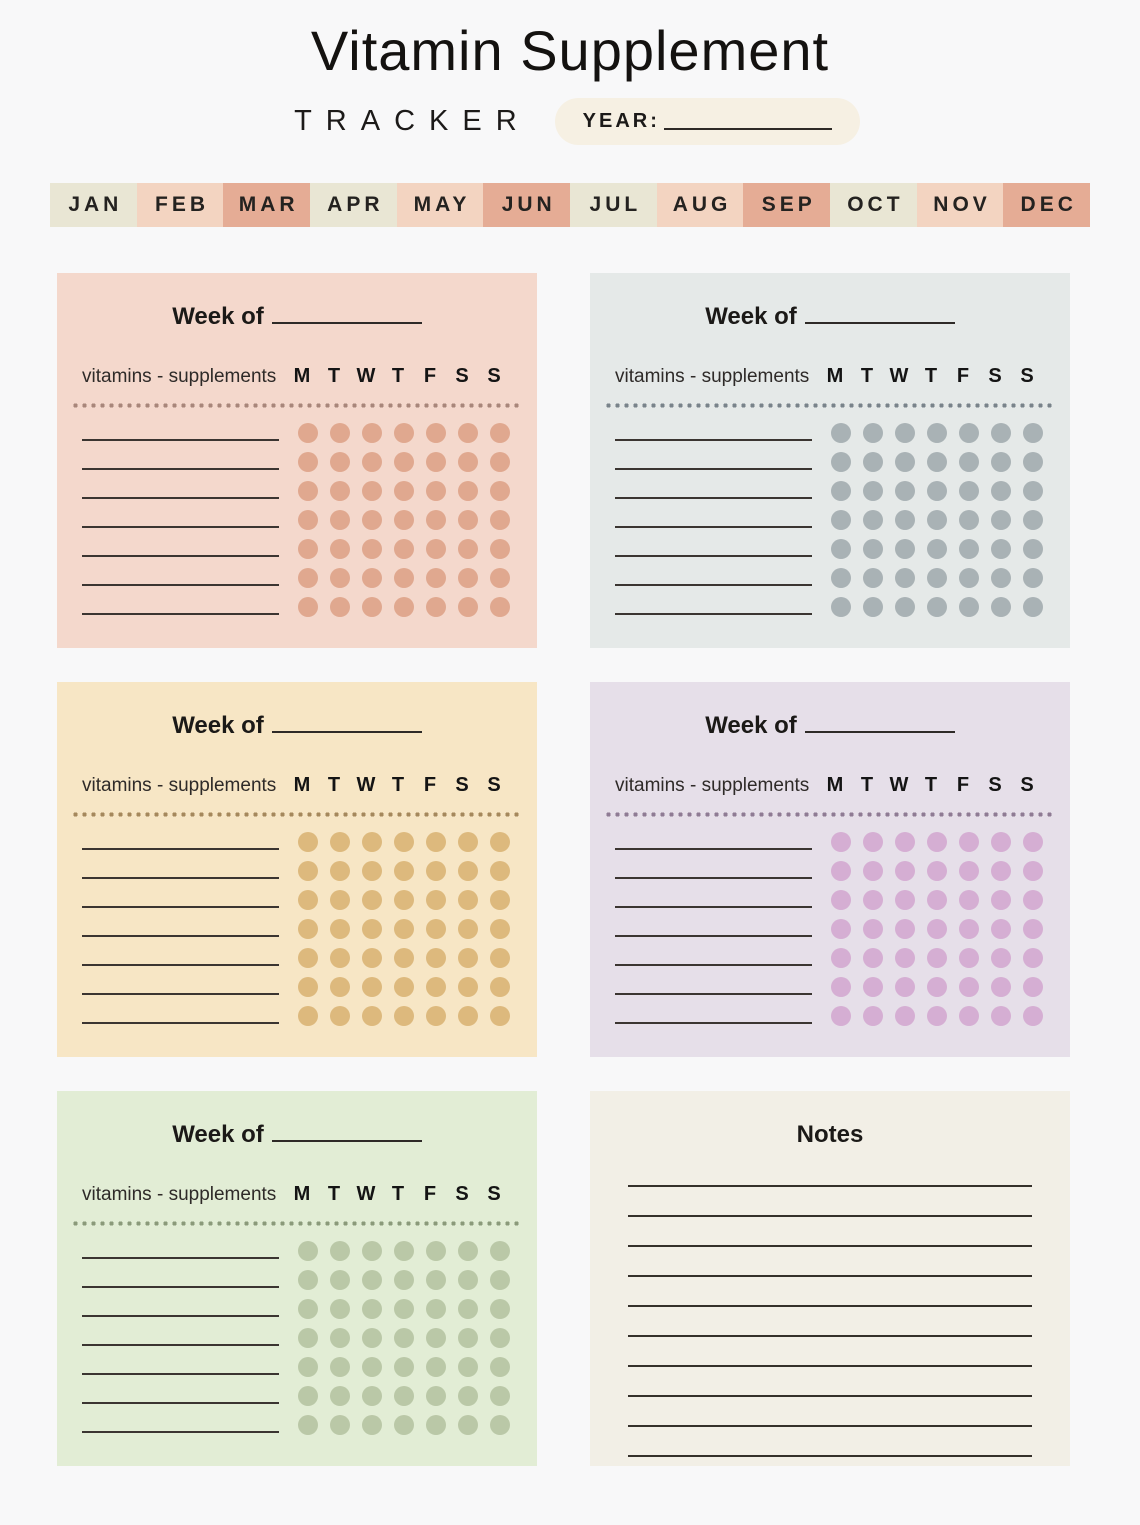 The height and width of the screenshot is (1525, 1140). Describe the element at coordinates (873, 205) in the screenshot. I see `month-oct: OCT` at that location.